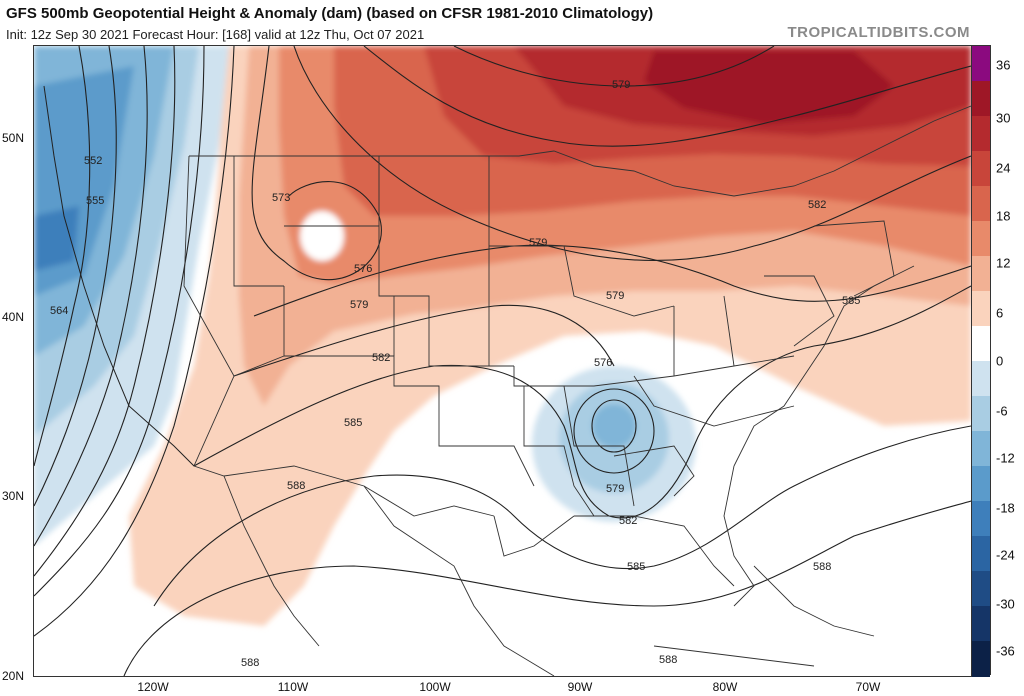  What do you see at coordinates (435, 687) in the screenshot?
I see `lon-label-100w: 100W` at bounding box center [435, 687].